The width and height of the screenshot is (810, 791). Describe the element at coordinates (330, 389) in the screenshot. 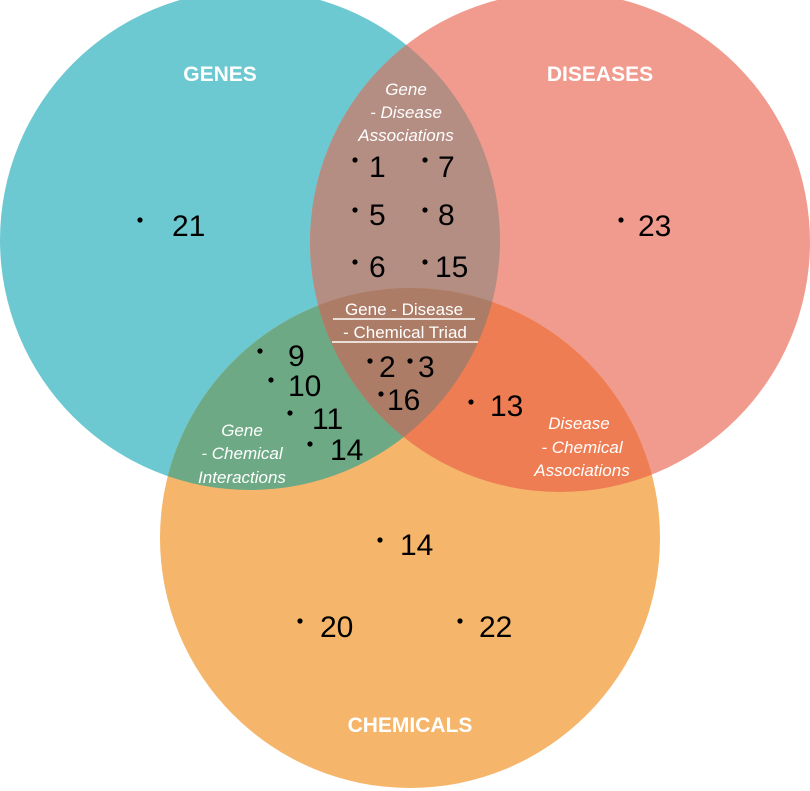

I see `gene-chemical-overlap` at that location.